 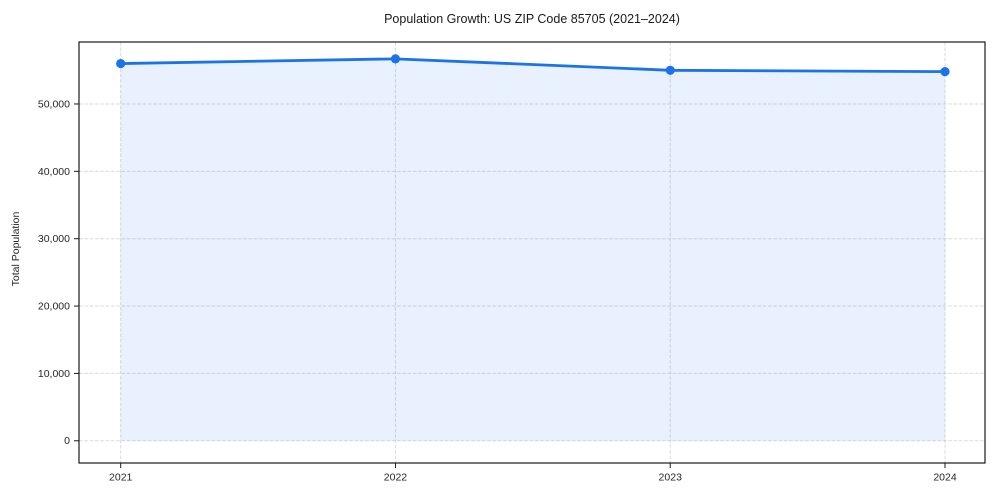 What do you see at coordinates (54, 104) in the screenshot?
I see `y-tick-label: 50,000` at bounding box center [54, 104].